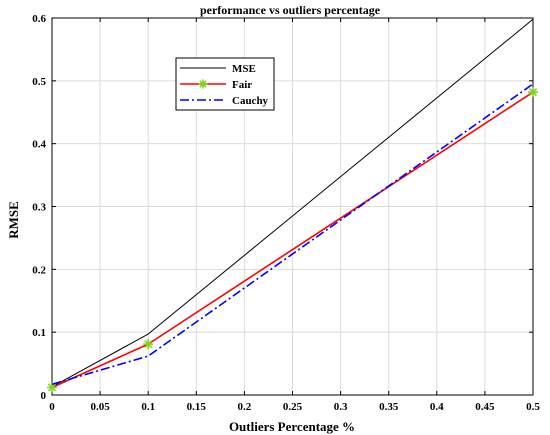 This screenshot has width=550, height=435. What do you see at coordinates (292, 426) in the screenshot?
I see `x-axis-label: Outliers Percentage %` at bounding box center [292, 426].